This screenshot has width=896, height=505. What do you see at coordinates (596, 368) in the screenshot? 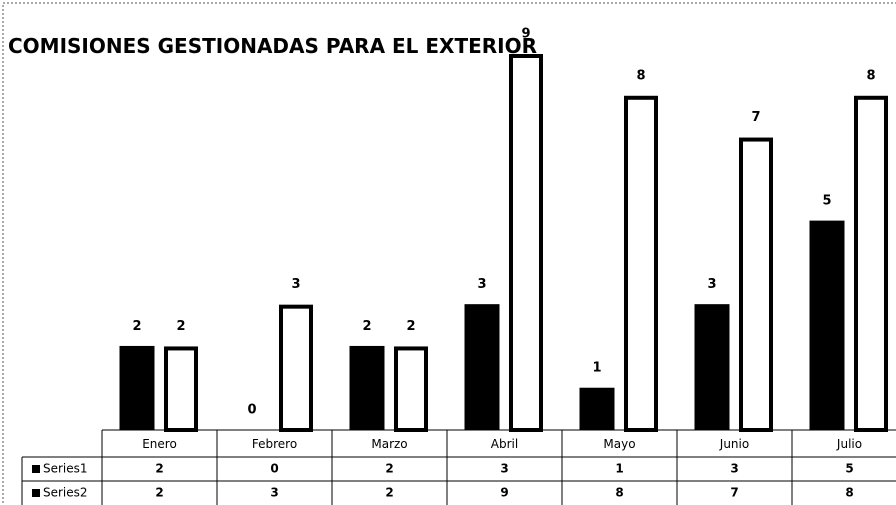
I see `data-label: 1` at bounding box center [596, 368].